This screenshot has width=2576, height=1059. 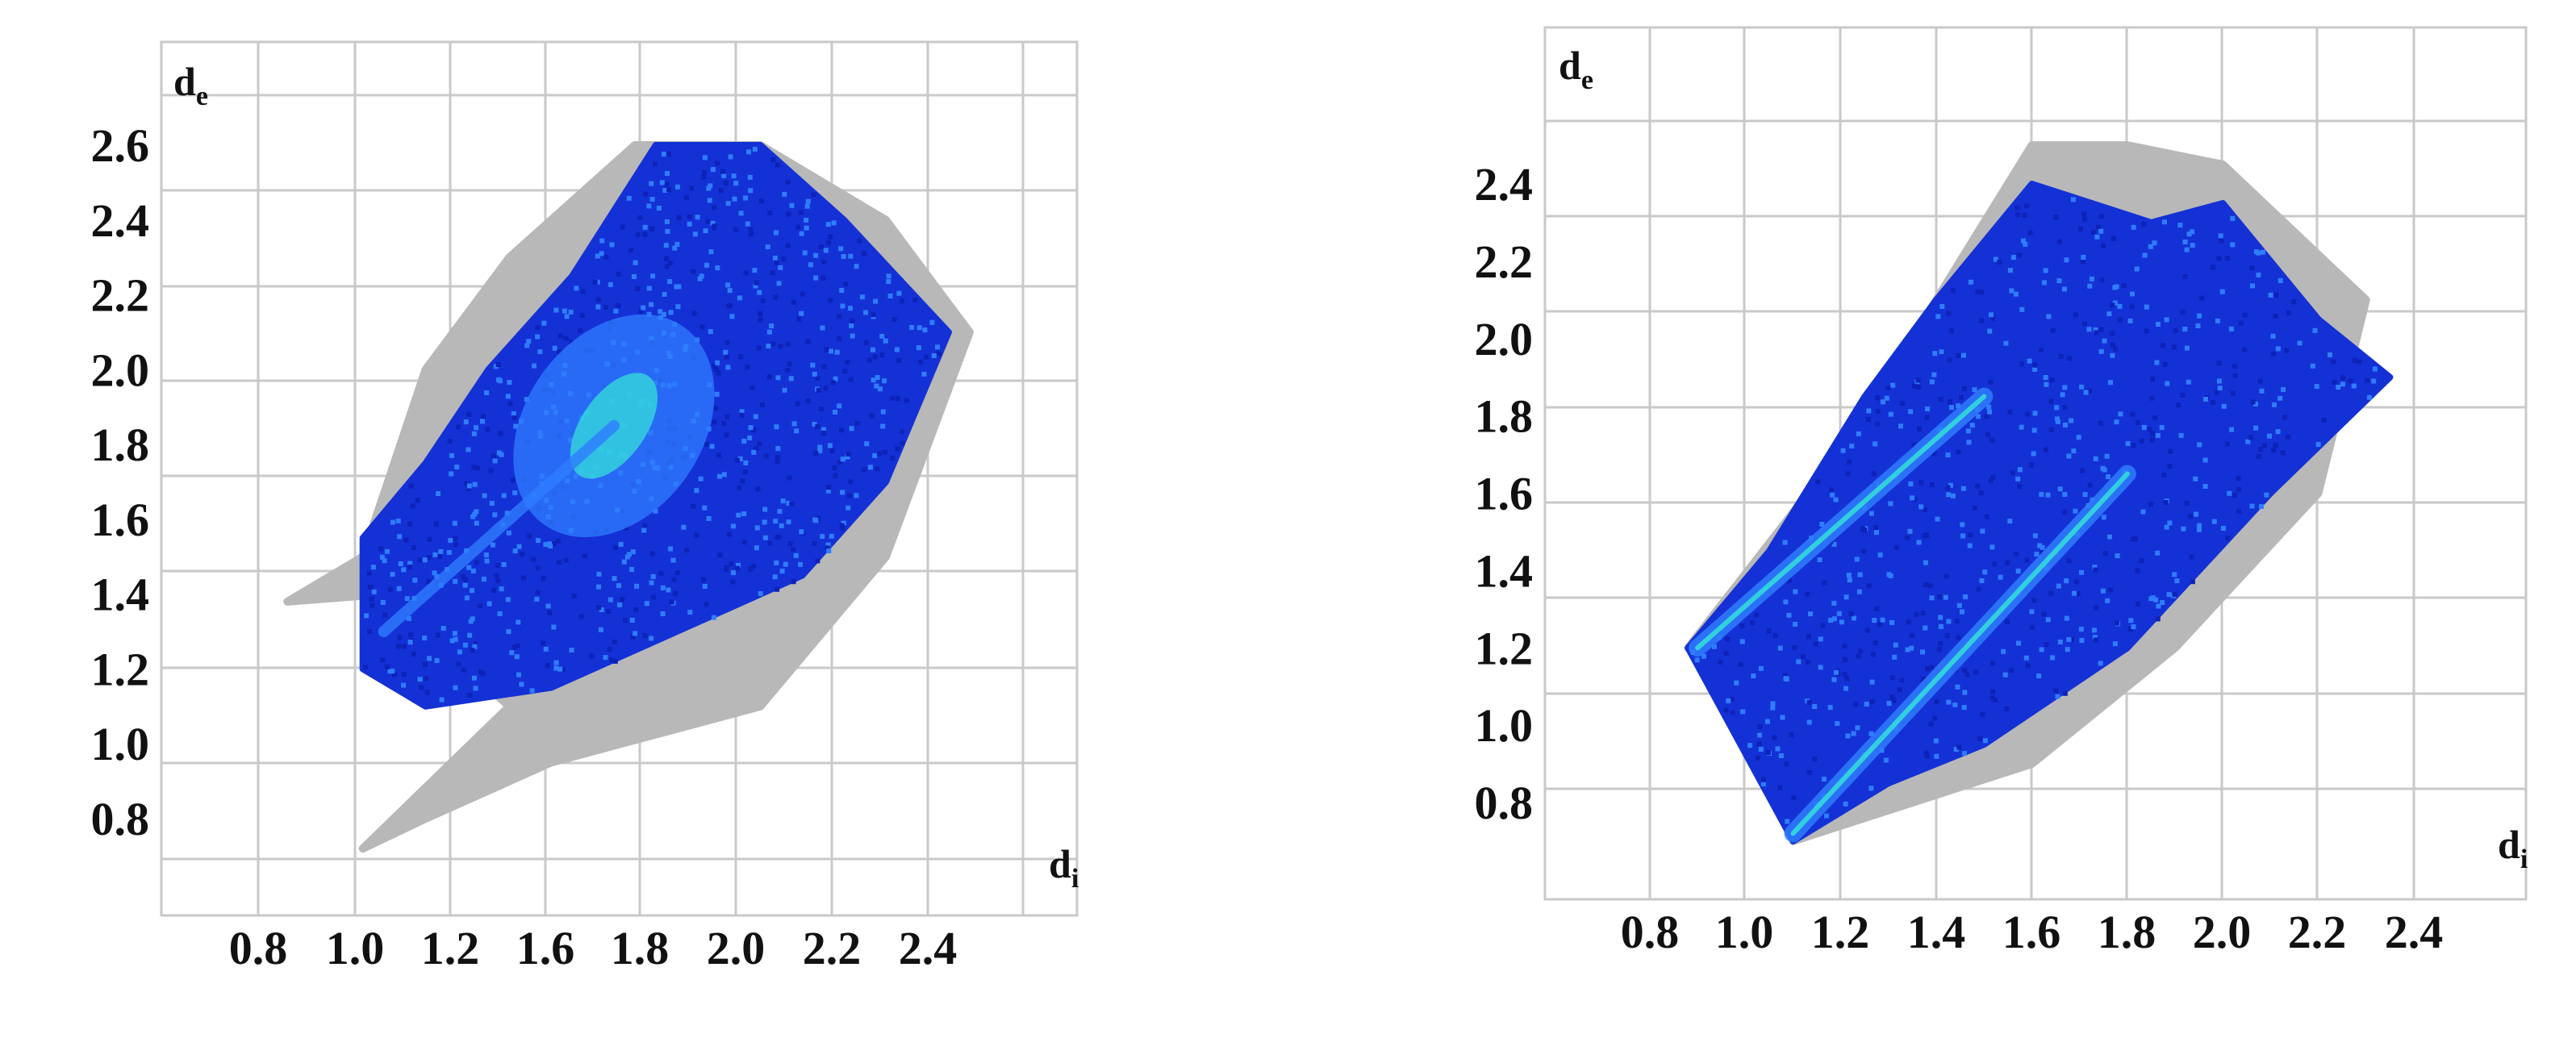 I want to click on y-tick-label: 2.4, so click(x=120, y=220).